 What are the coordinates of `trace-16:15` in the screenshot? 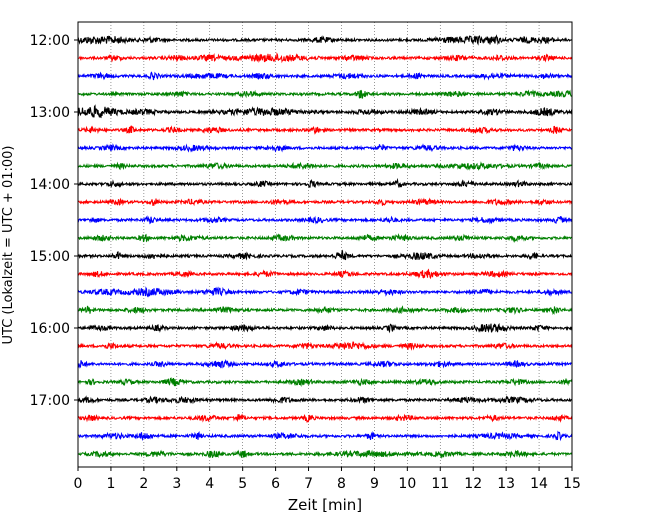 It's located at (325, 346).